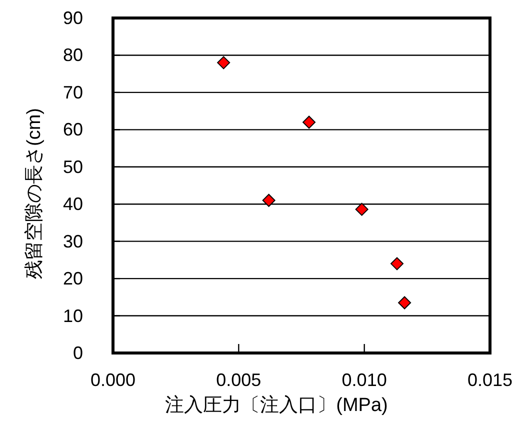  I want to click on x-tick-label: 0.010, so click(364, 380).